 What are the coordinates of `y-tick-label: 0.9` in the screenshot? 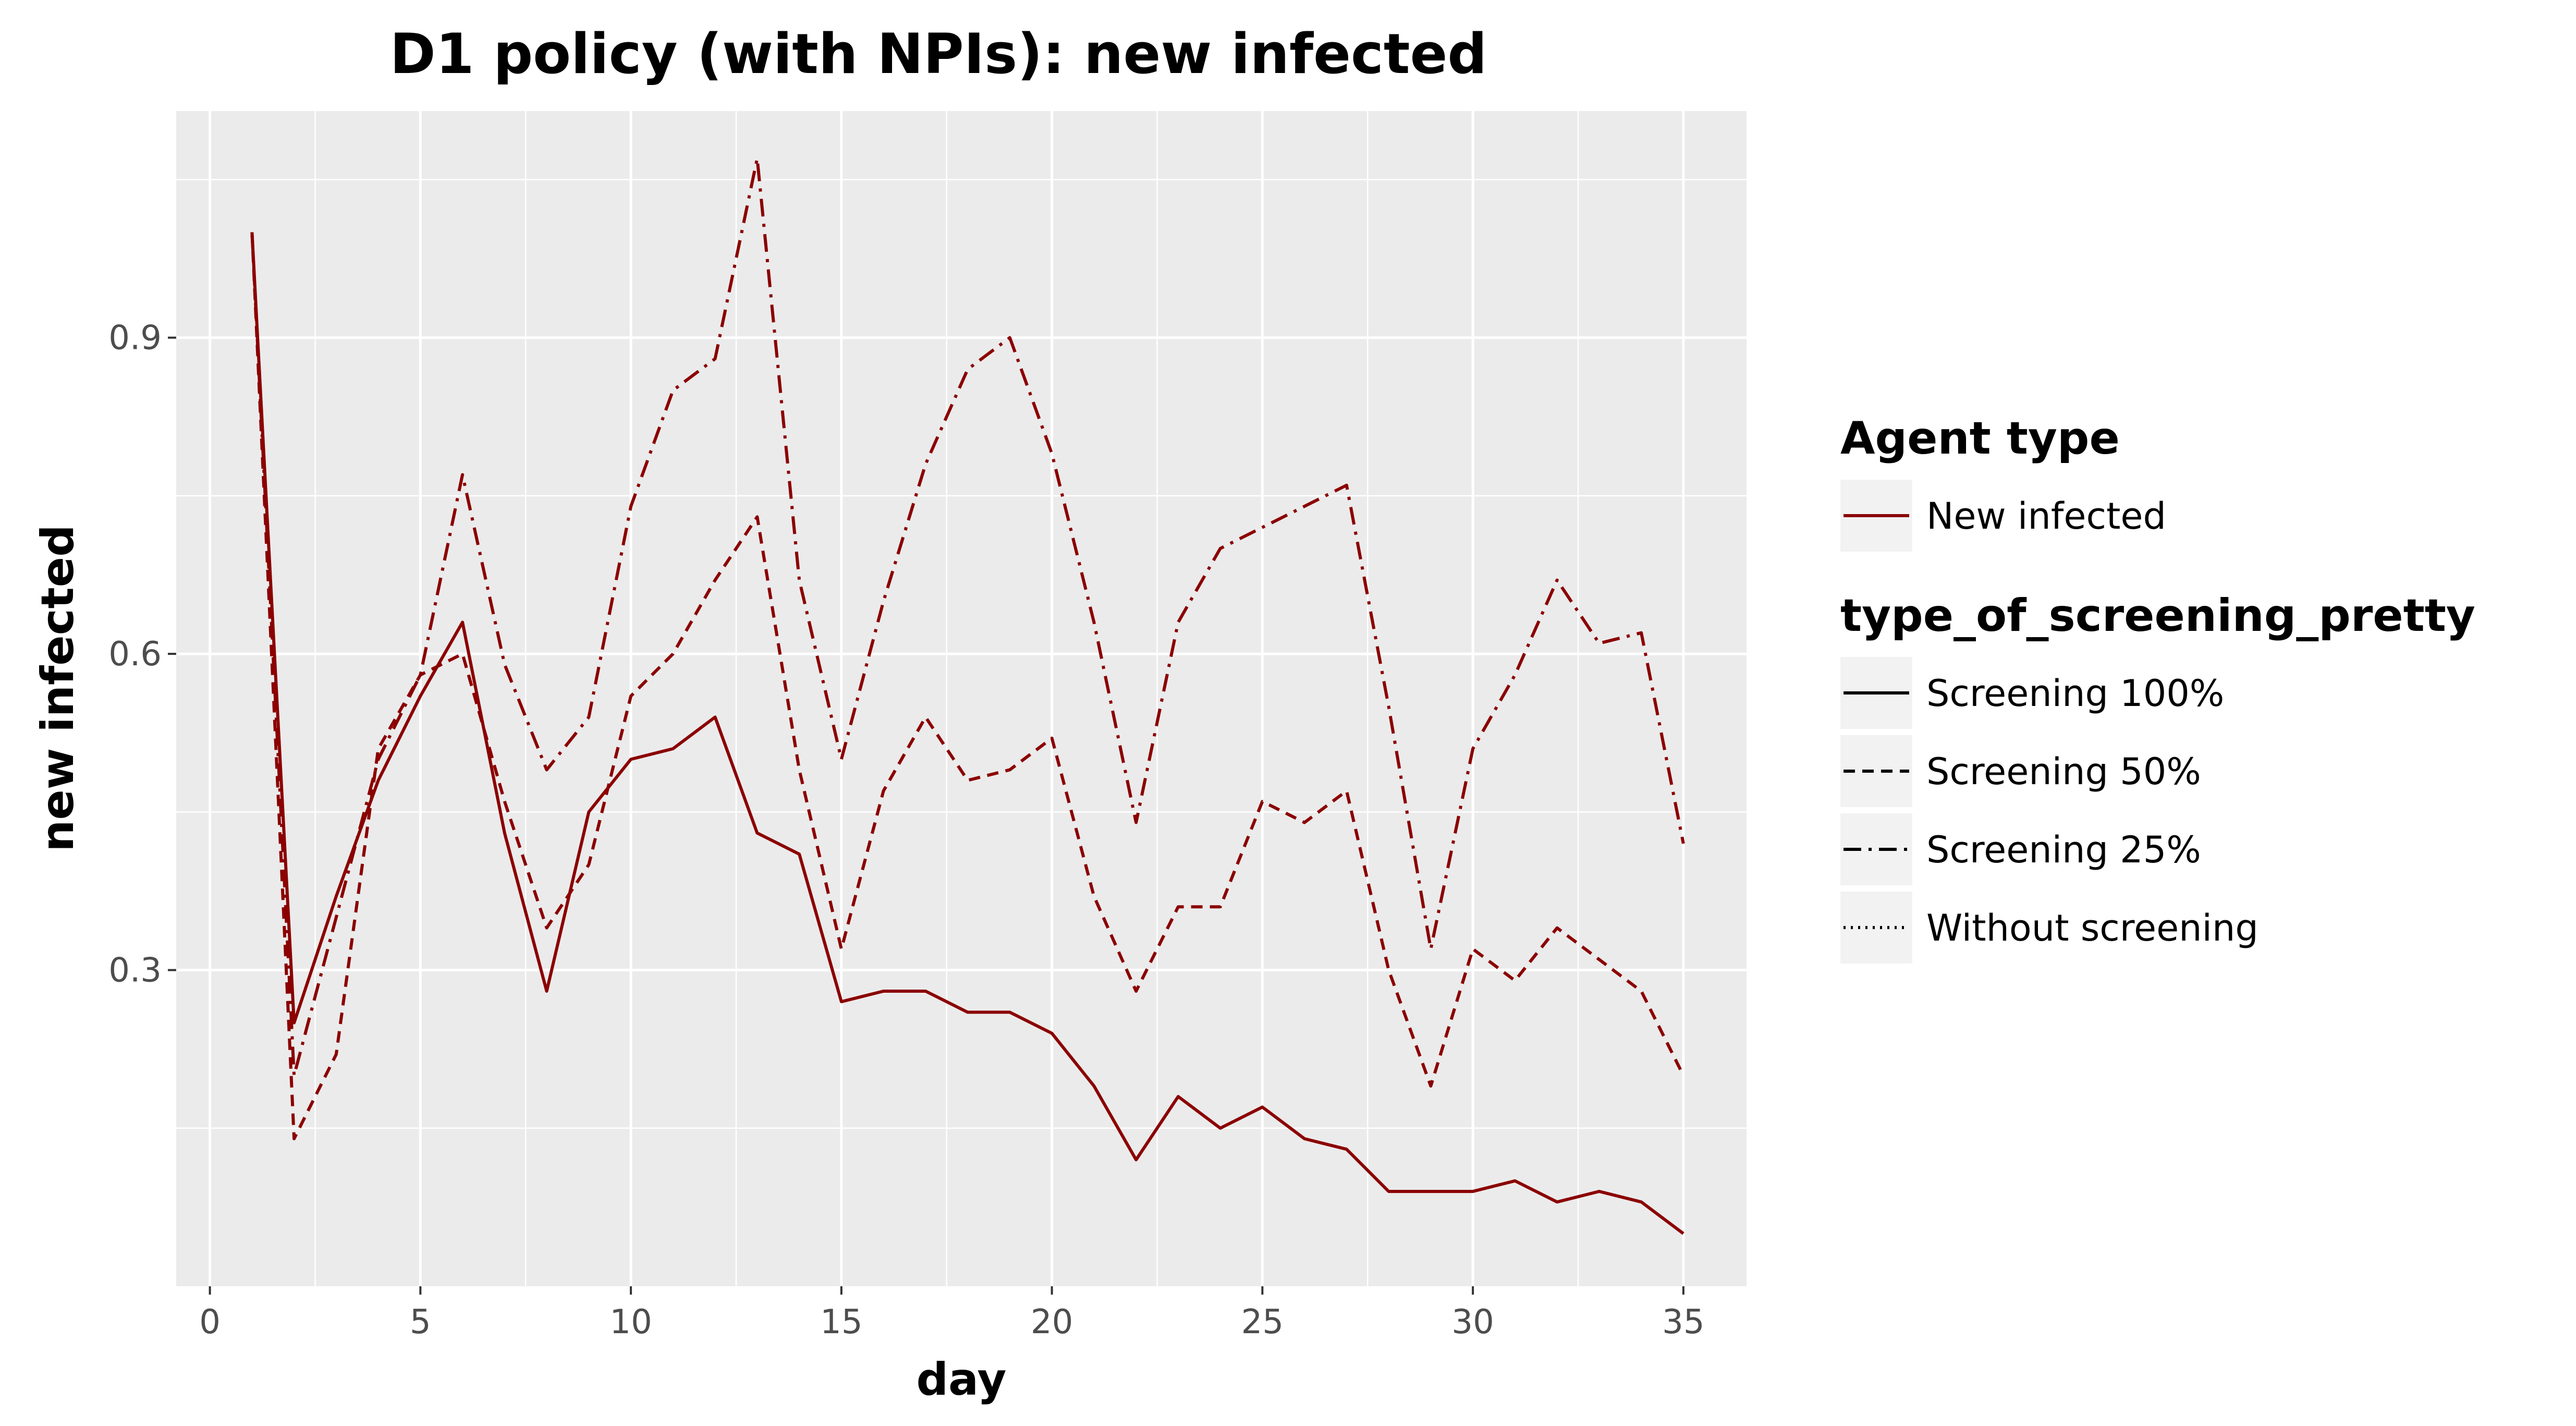 It's located at (135, 338).